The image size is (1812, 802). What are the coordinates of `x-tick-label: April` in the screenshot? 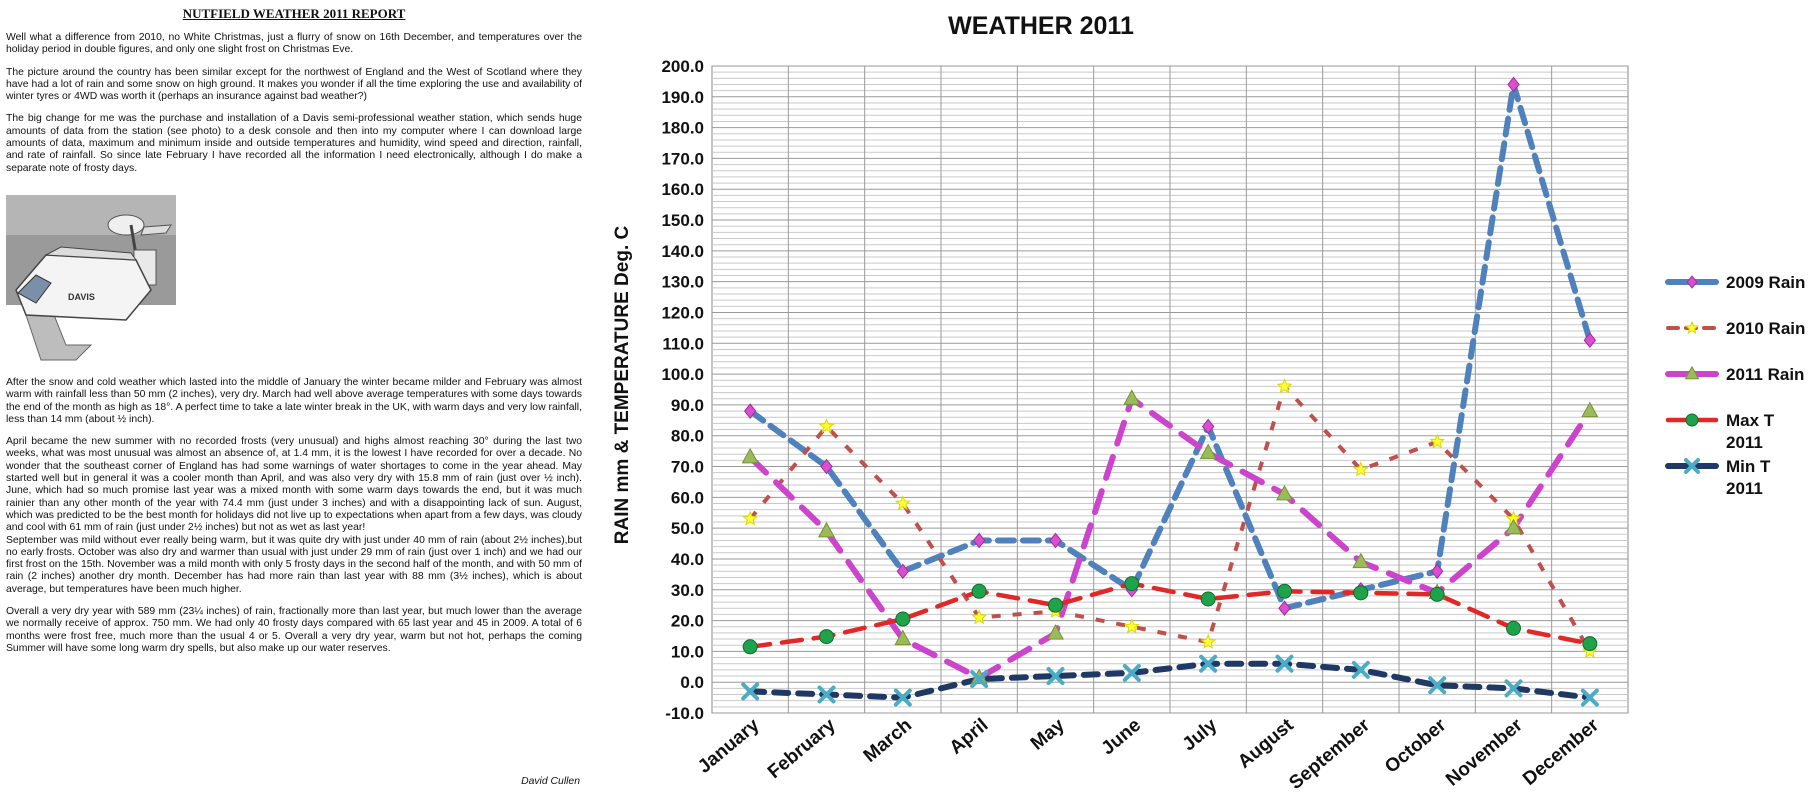 It's located at (969, 737).